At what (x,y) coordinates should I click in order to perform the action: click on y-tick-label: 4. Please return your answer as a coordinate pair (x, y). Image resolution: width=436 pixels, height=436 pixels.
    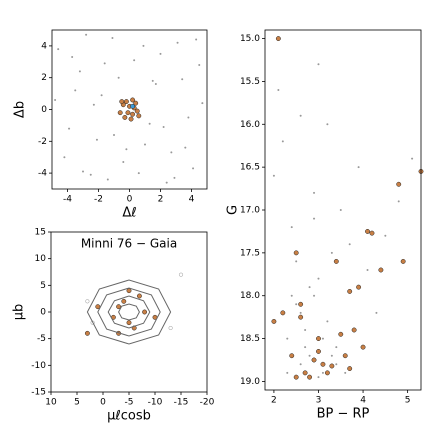
    Looking at the image, I should click on (44, 46).